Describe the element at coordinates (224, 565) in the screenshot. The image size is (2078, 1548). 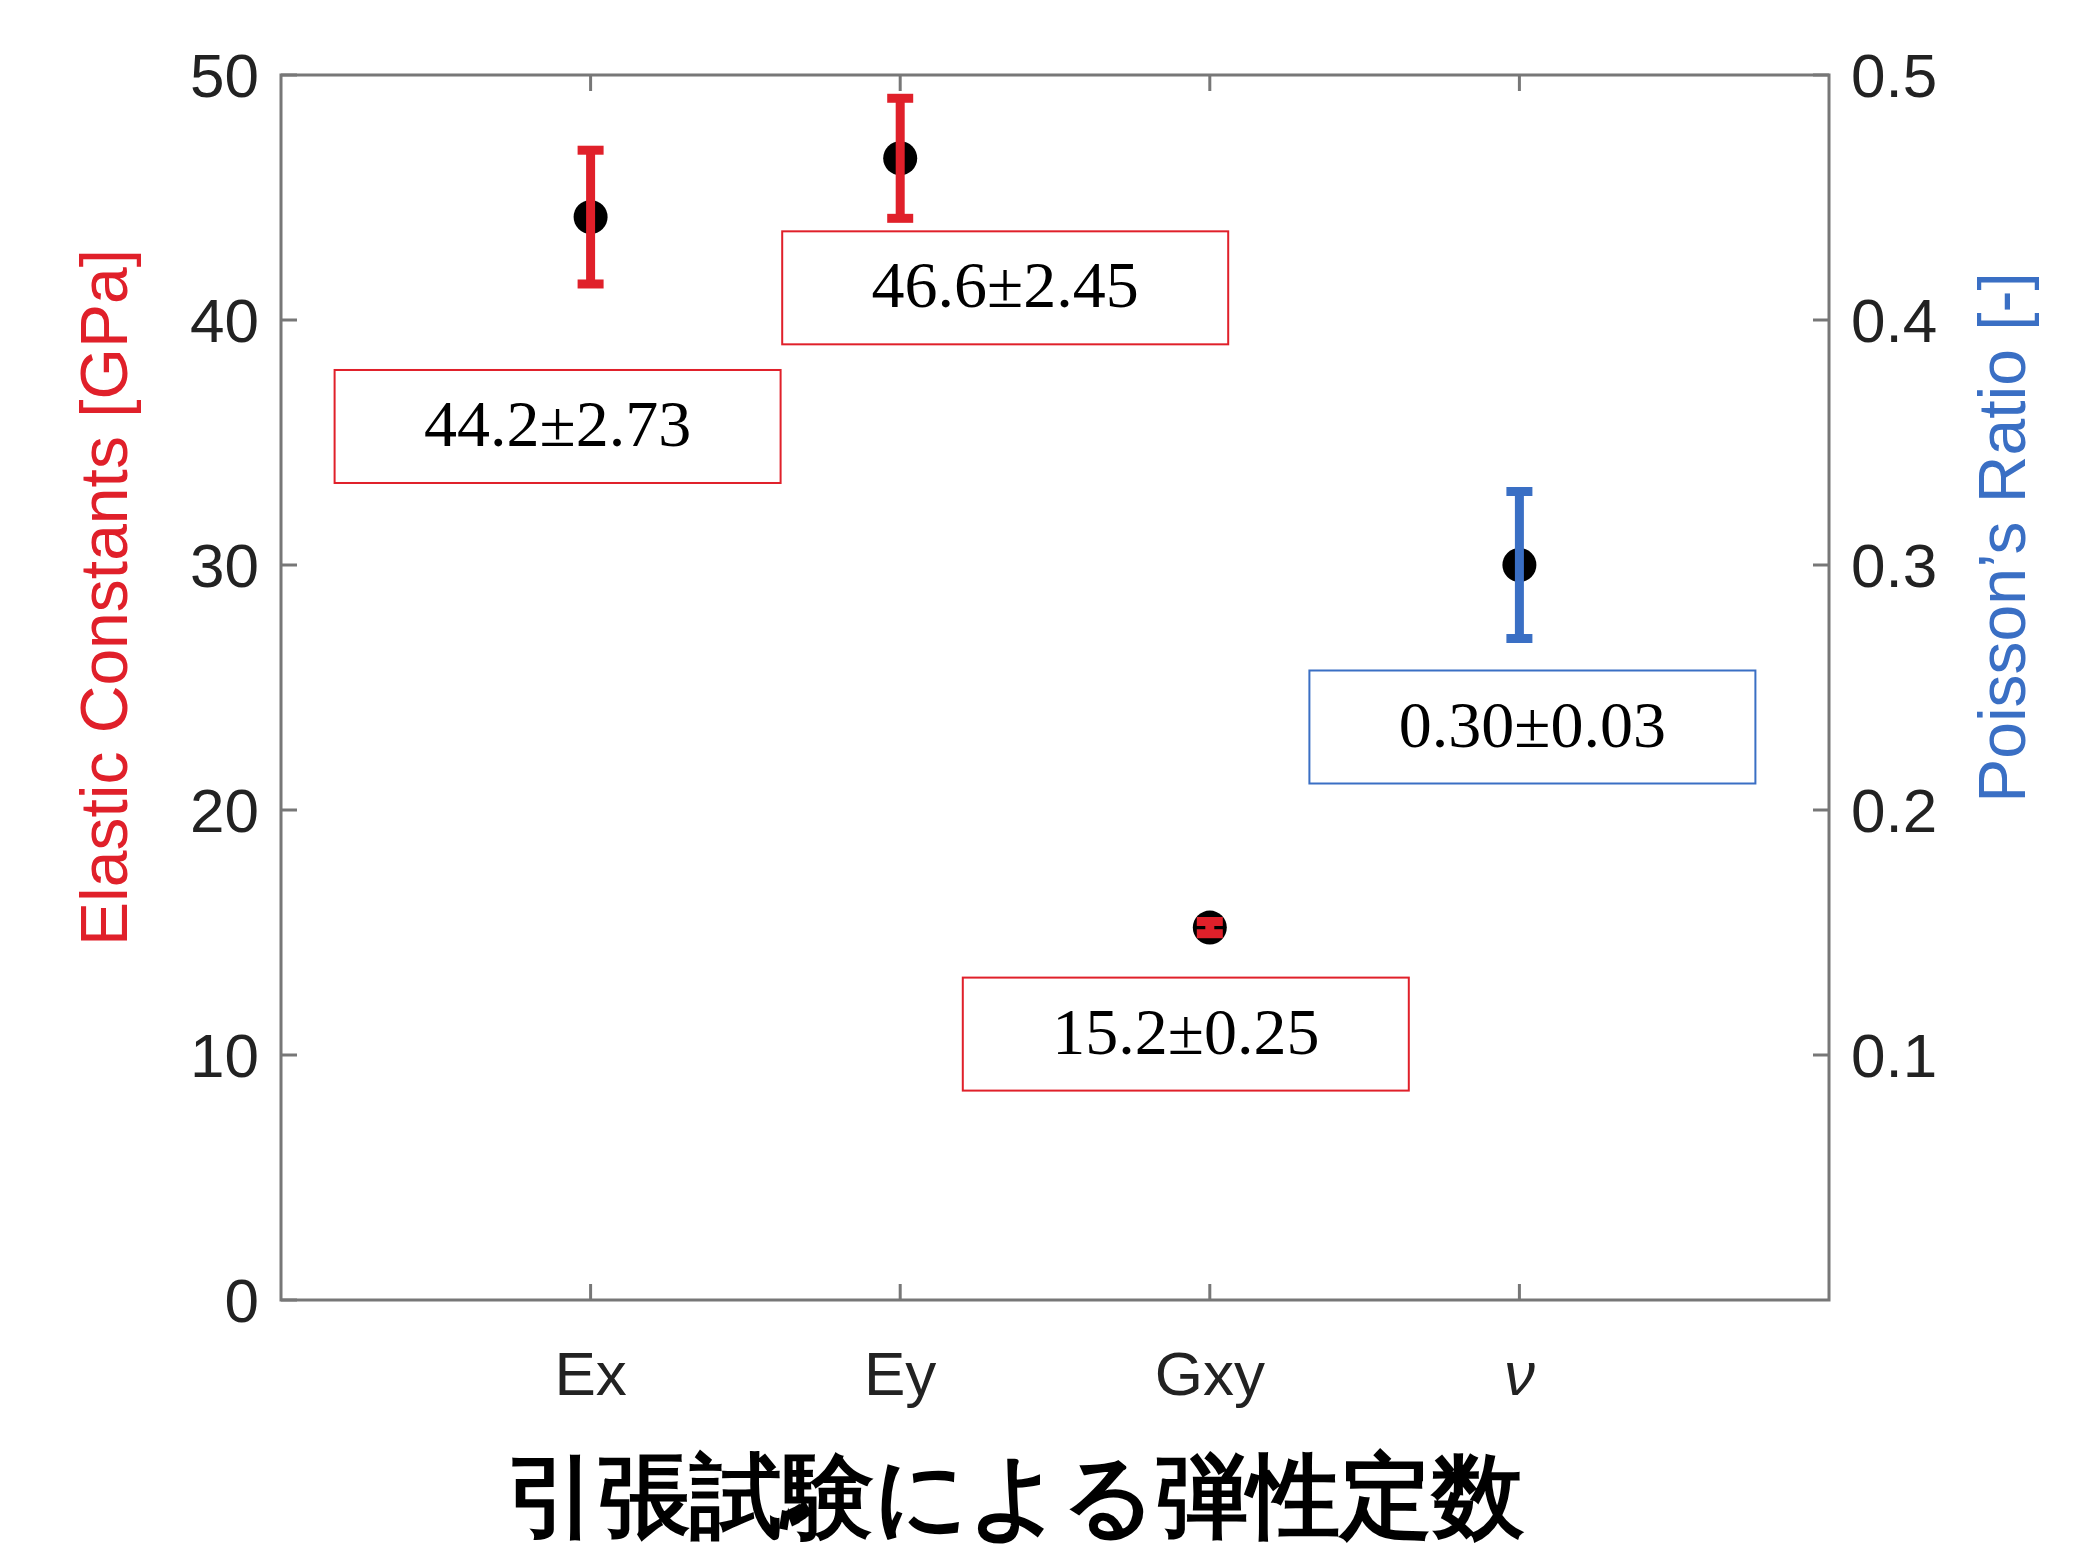
I see `y-tick-label: 30` at that location.